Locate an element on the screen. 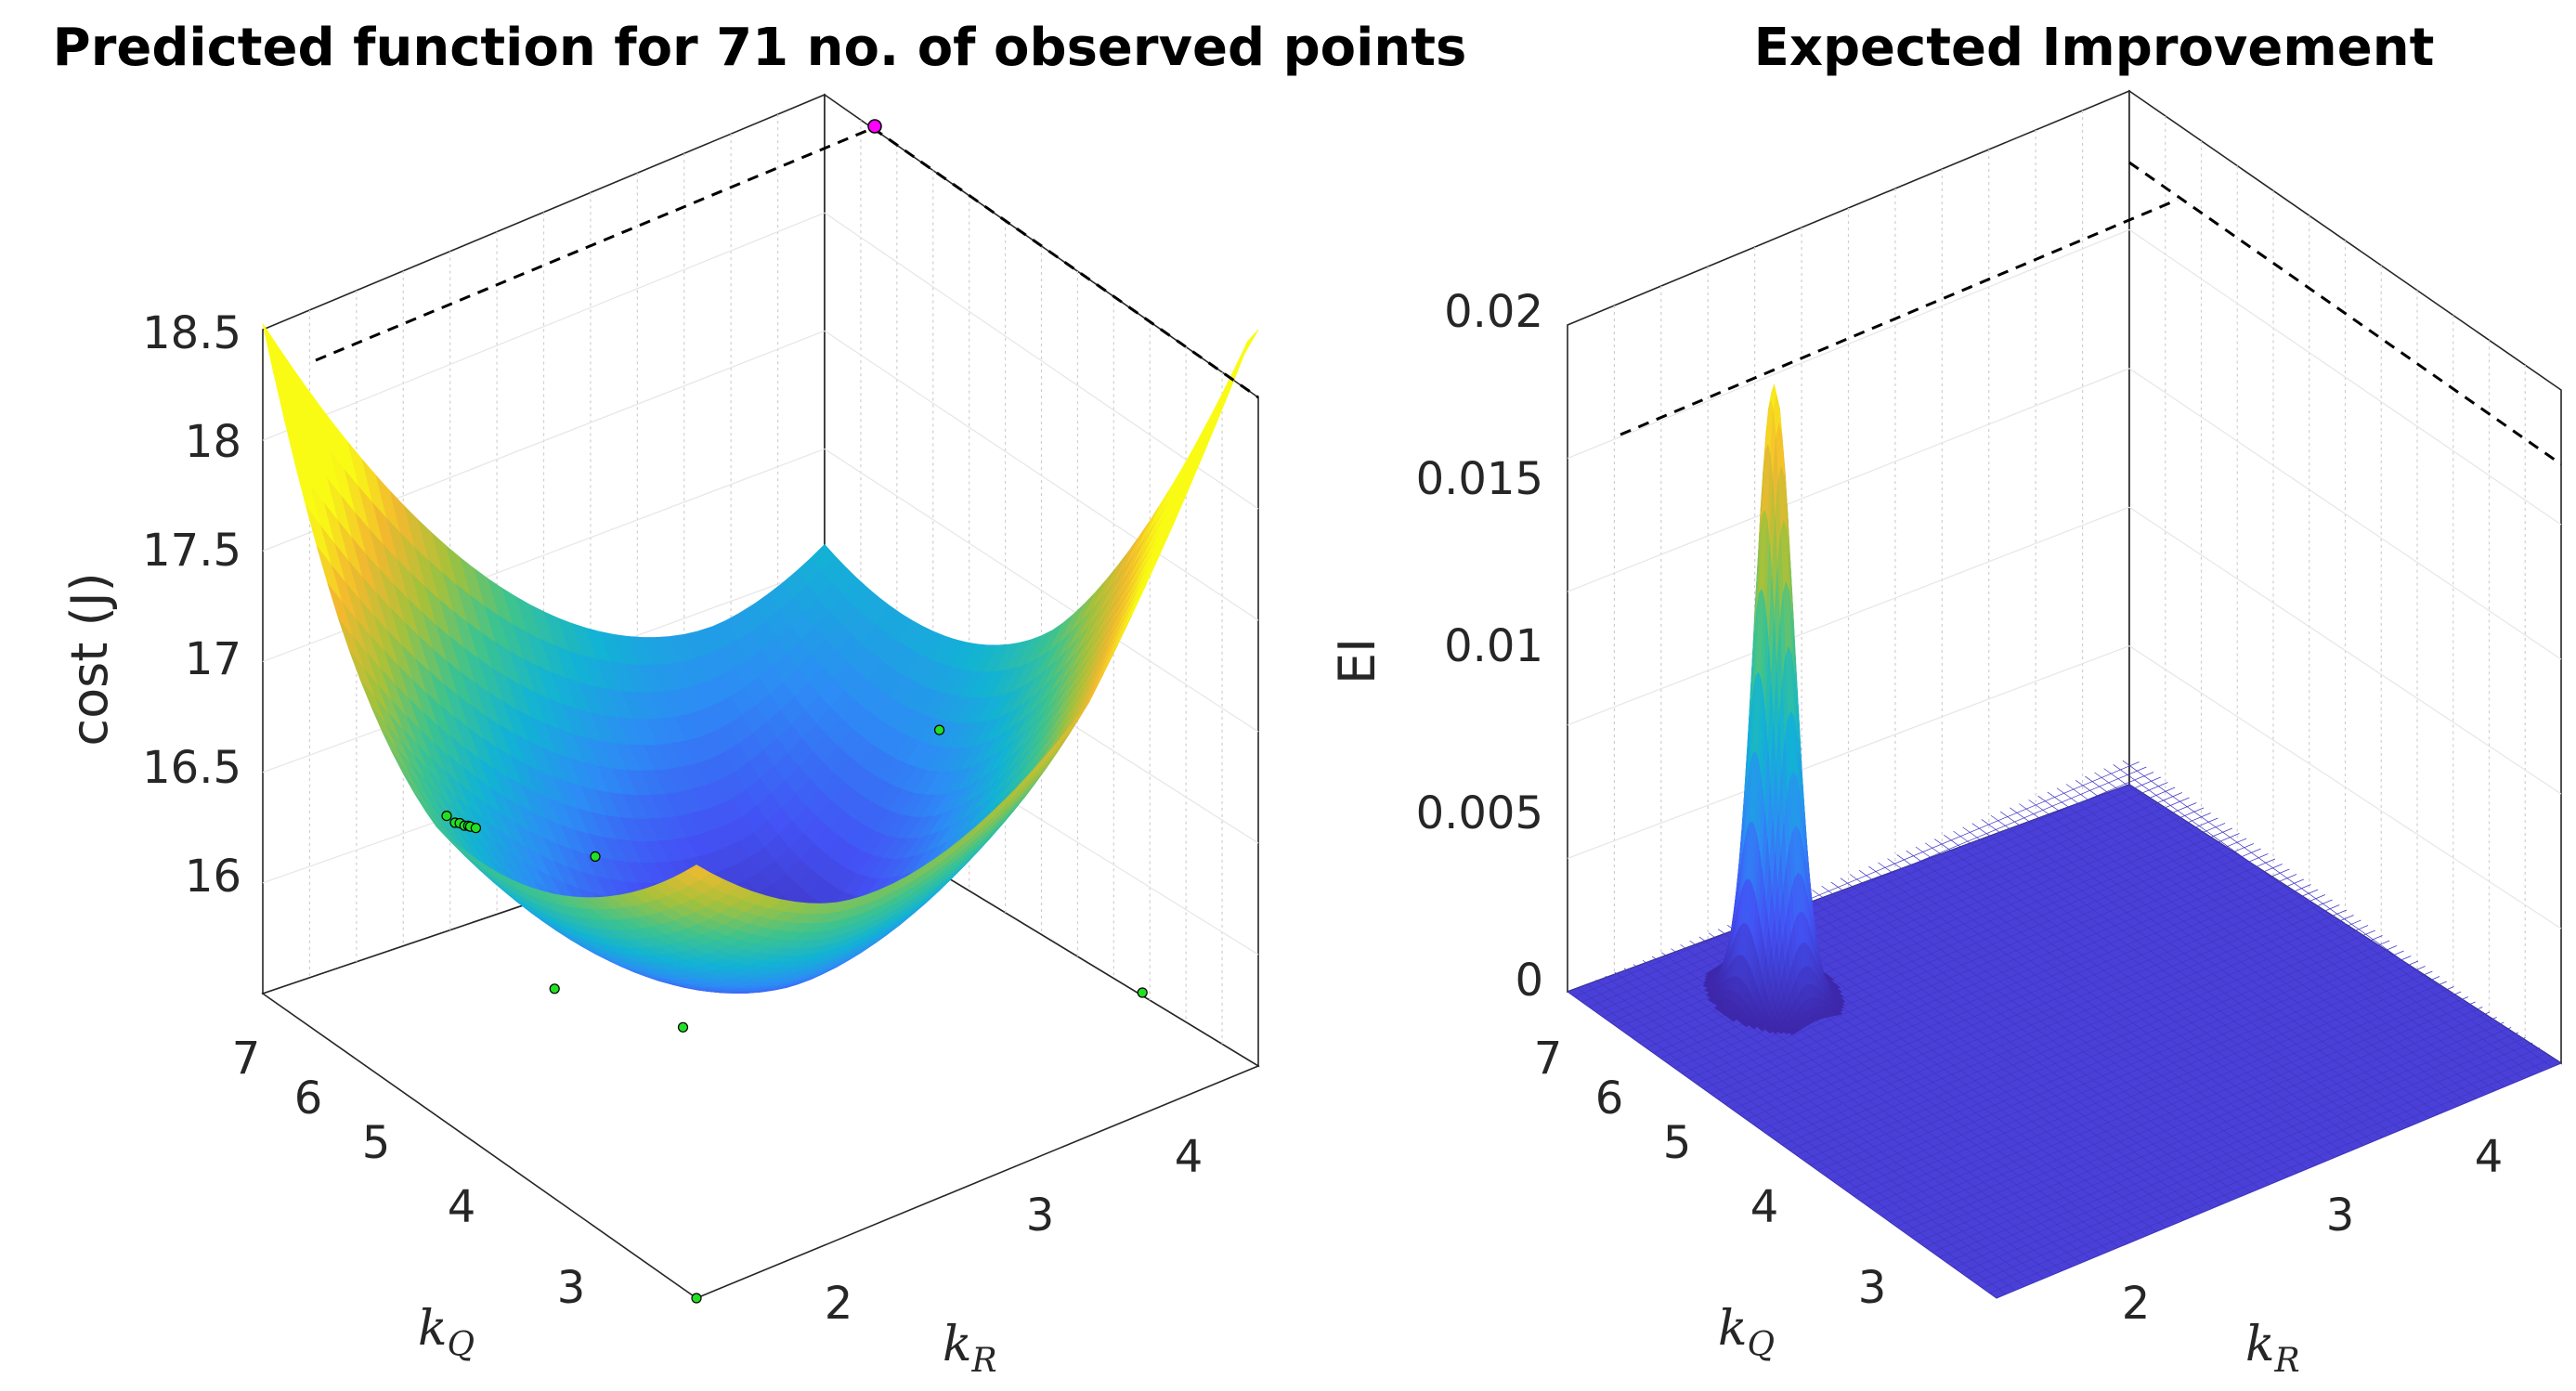  left-z-tick: 16.5 is located at coordinates (191, 768).